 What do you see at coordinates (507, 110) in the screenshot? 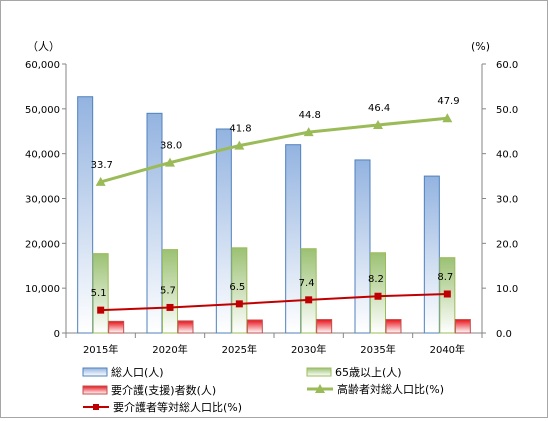
I see `y-right-tick-label: 50.0` at bounding box center [507, 110].